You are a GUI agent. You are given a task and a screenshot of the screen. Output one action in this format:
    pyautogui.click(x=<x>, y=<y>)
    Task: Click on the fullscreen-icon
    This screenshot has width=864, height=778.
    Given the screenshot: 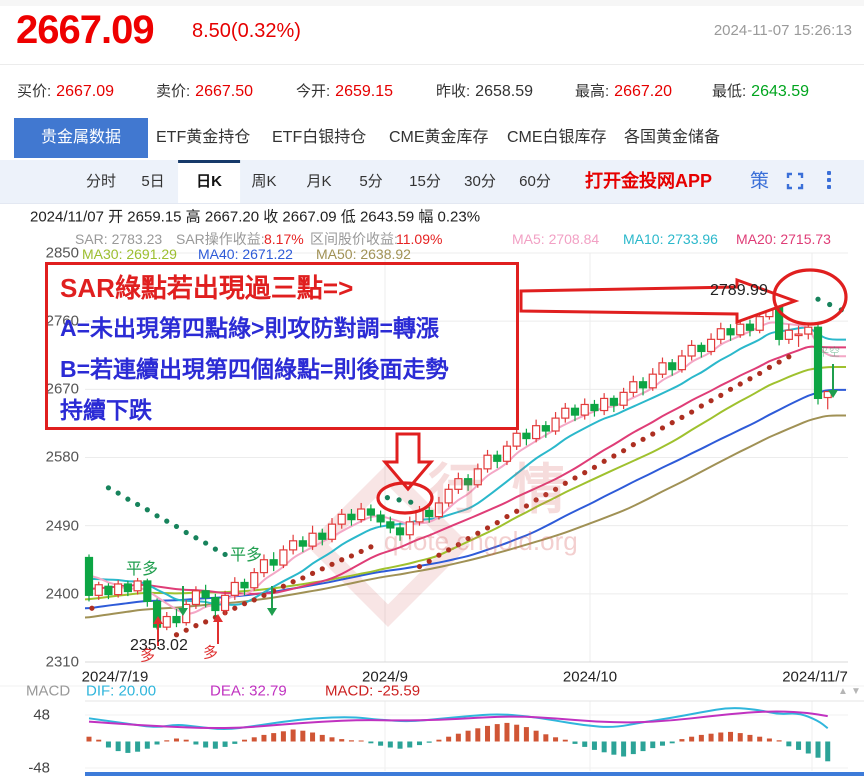 What is the action you would take?
    pyautogui.click(x=795, y=183)
    